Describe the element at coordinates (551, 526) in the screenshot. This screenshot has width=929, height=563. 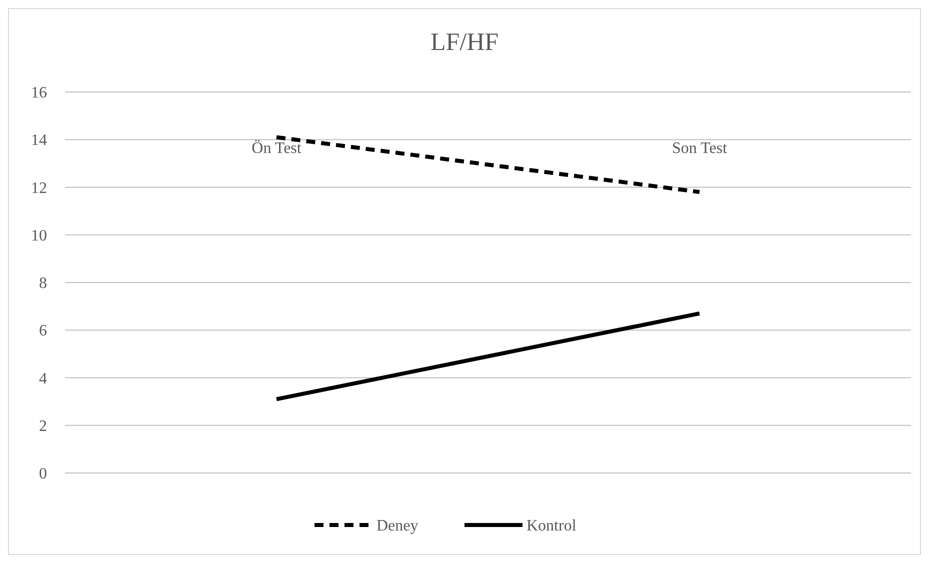
I see `legend-label: Kontrol` at that location.